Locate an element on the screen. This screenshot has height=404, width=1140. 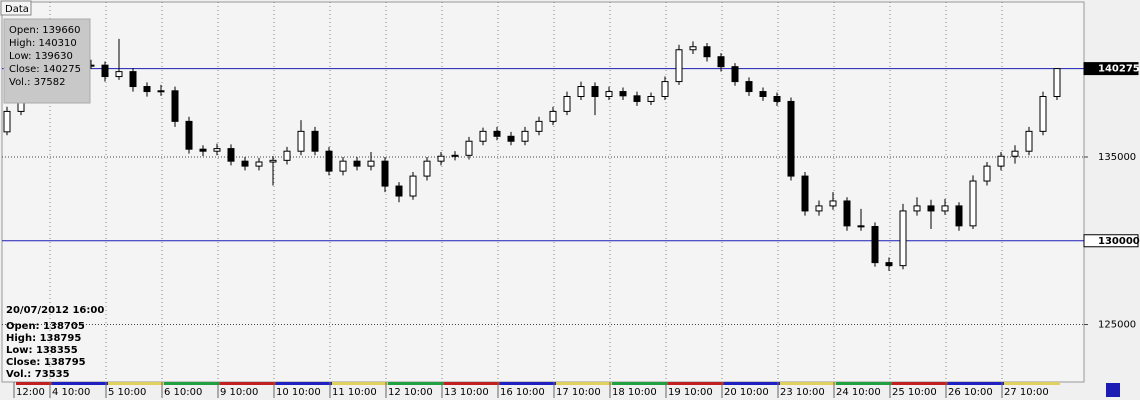
info-field: Vol.: 37582 is located at coordinates (37, 82).